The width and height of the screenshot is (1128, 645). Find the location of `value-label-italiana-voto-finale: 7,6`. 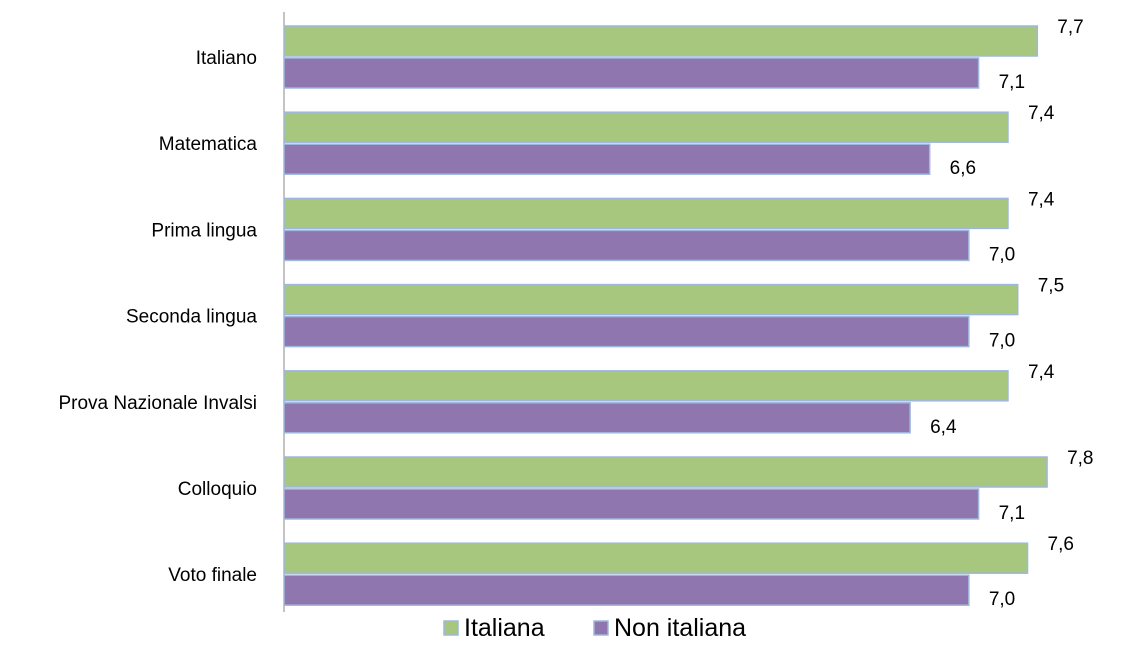

value-label-italiana-voto-finale: 7,6 is located at coordinates (1061, 544).